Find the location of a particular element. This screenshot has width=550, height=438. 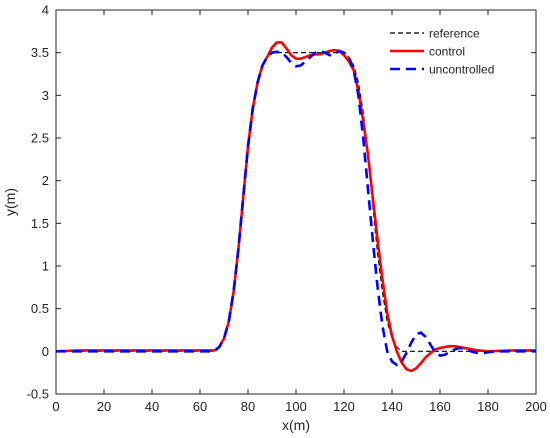

y-tick-label: 3 is located at coordinates (45, 95).